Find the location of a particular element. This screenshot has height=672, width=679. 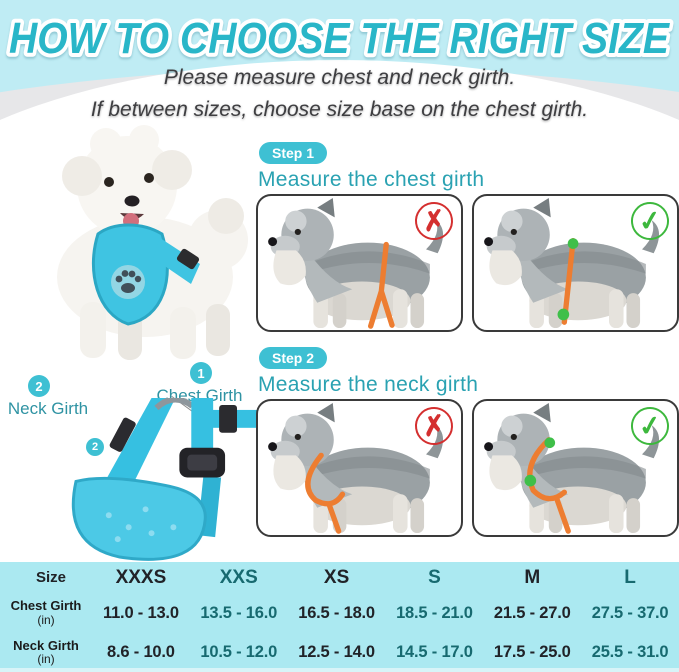

subtitle-line-1: Please measure chest and neck girth. is located at coordinates (339, 77).